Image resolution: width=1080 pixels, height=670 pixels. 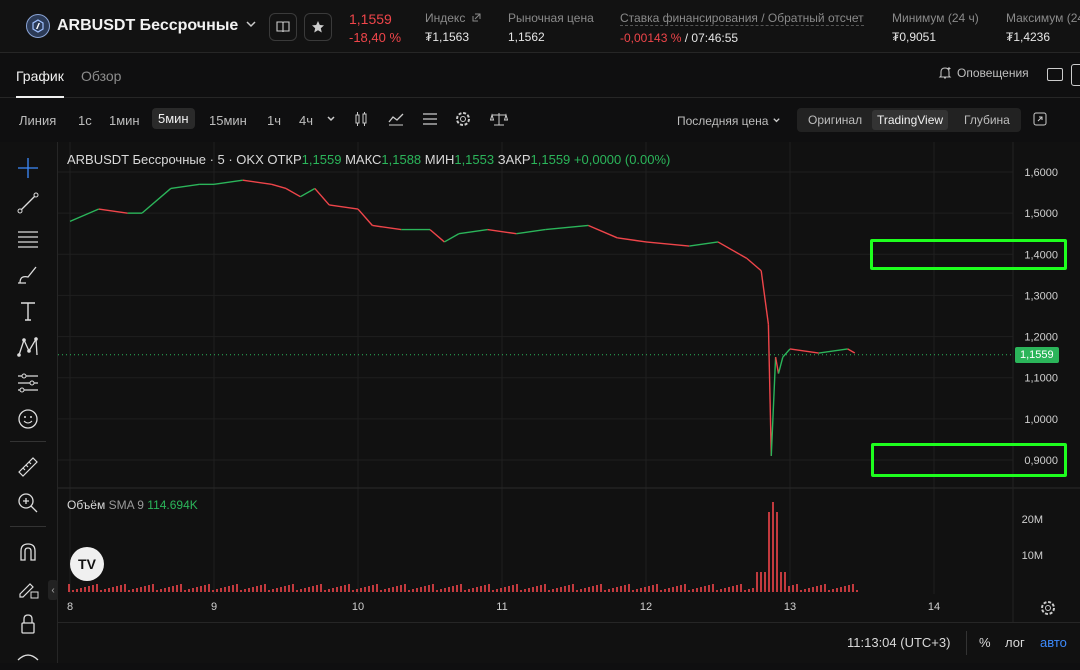 I want to click on indicators-icon, so click(x=396, y=119).